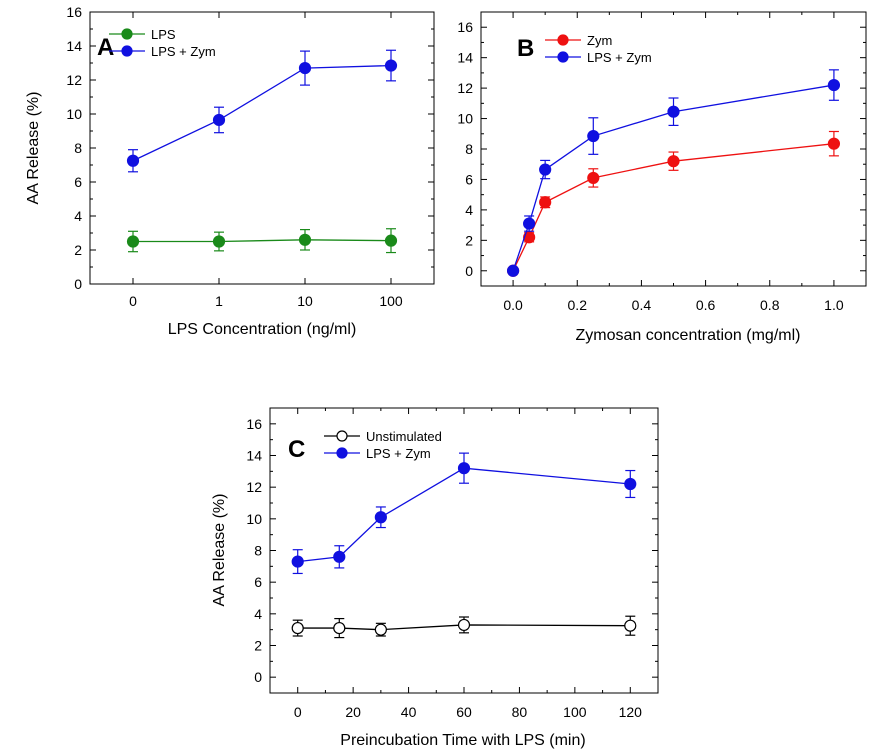  Describe the element at coordinates (464, 712) in the screenshot. I see `x-tick-label: 60` at that location.